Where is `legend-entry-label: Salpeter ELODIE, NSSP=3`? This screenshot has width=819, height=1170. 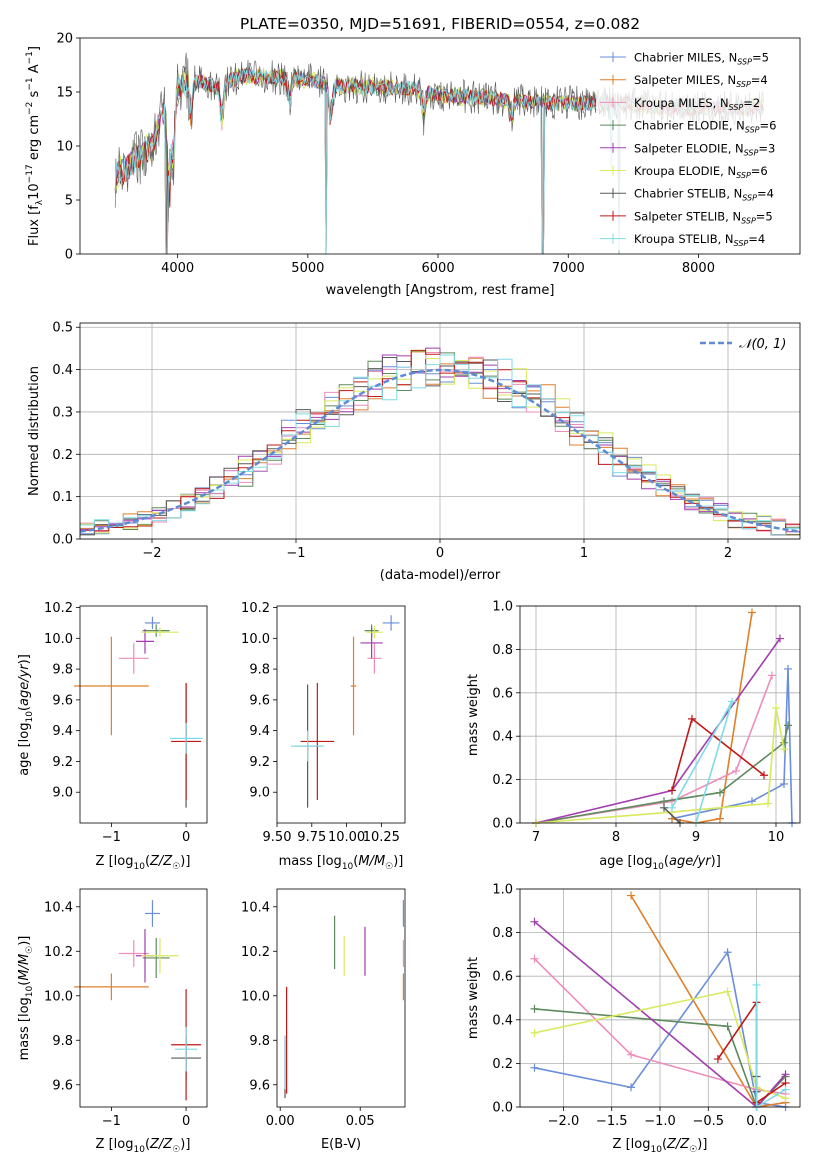
legend-entry-label: Salpeter ELODIE, NSSP=3 is located at coordinates (704, 149).